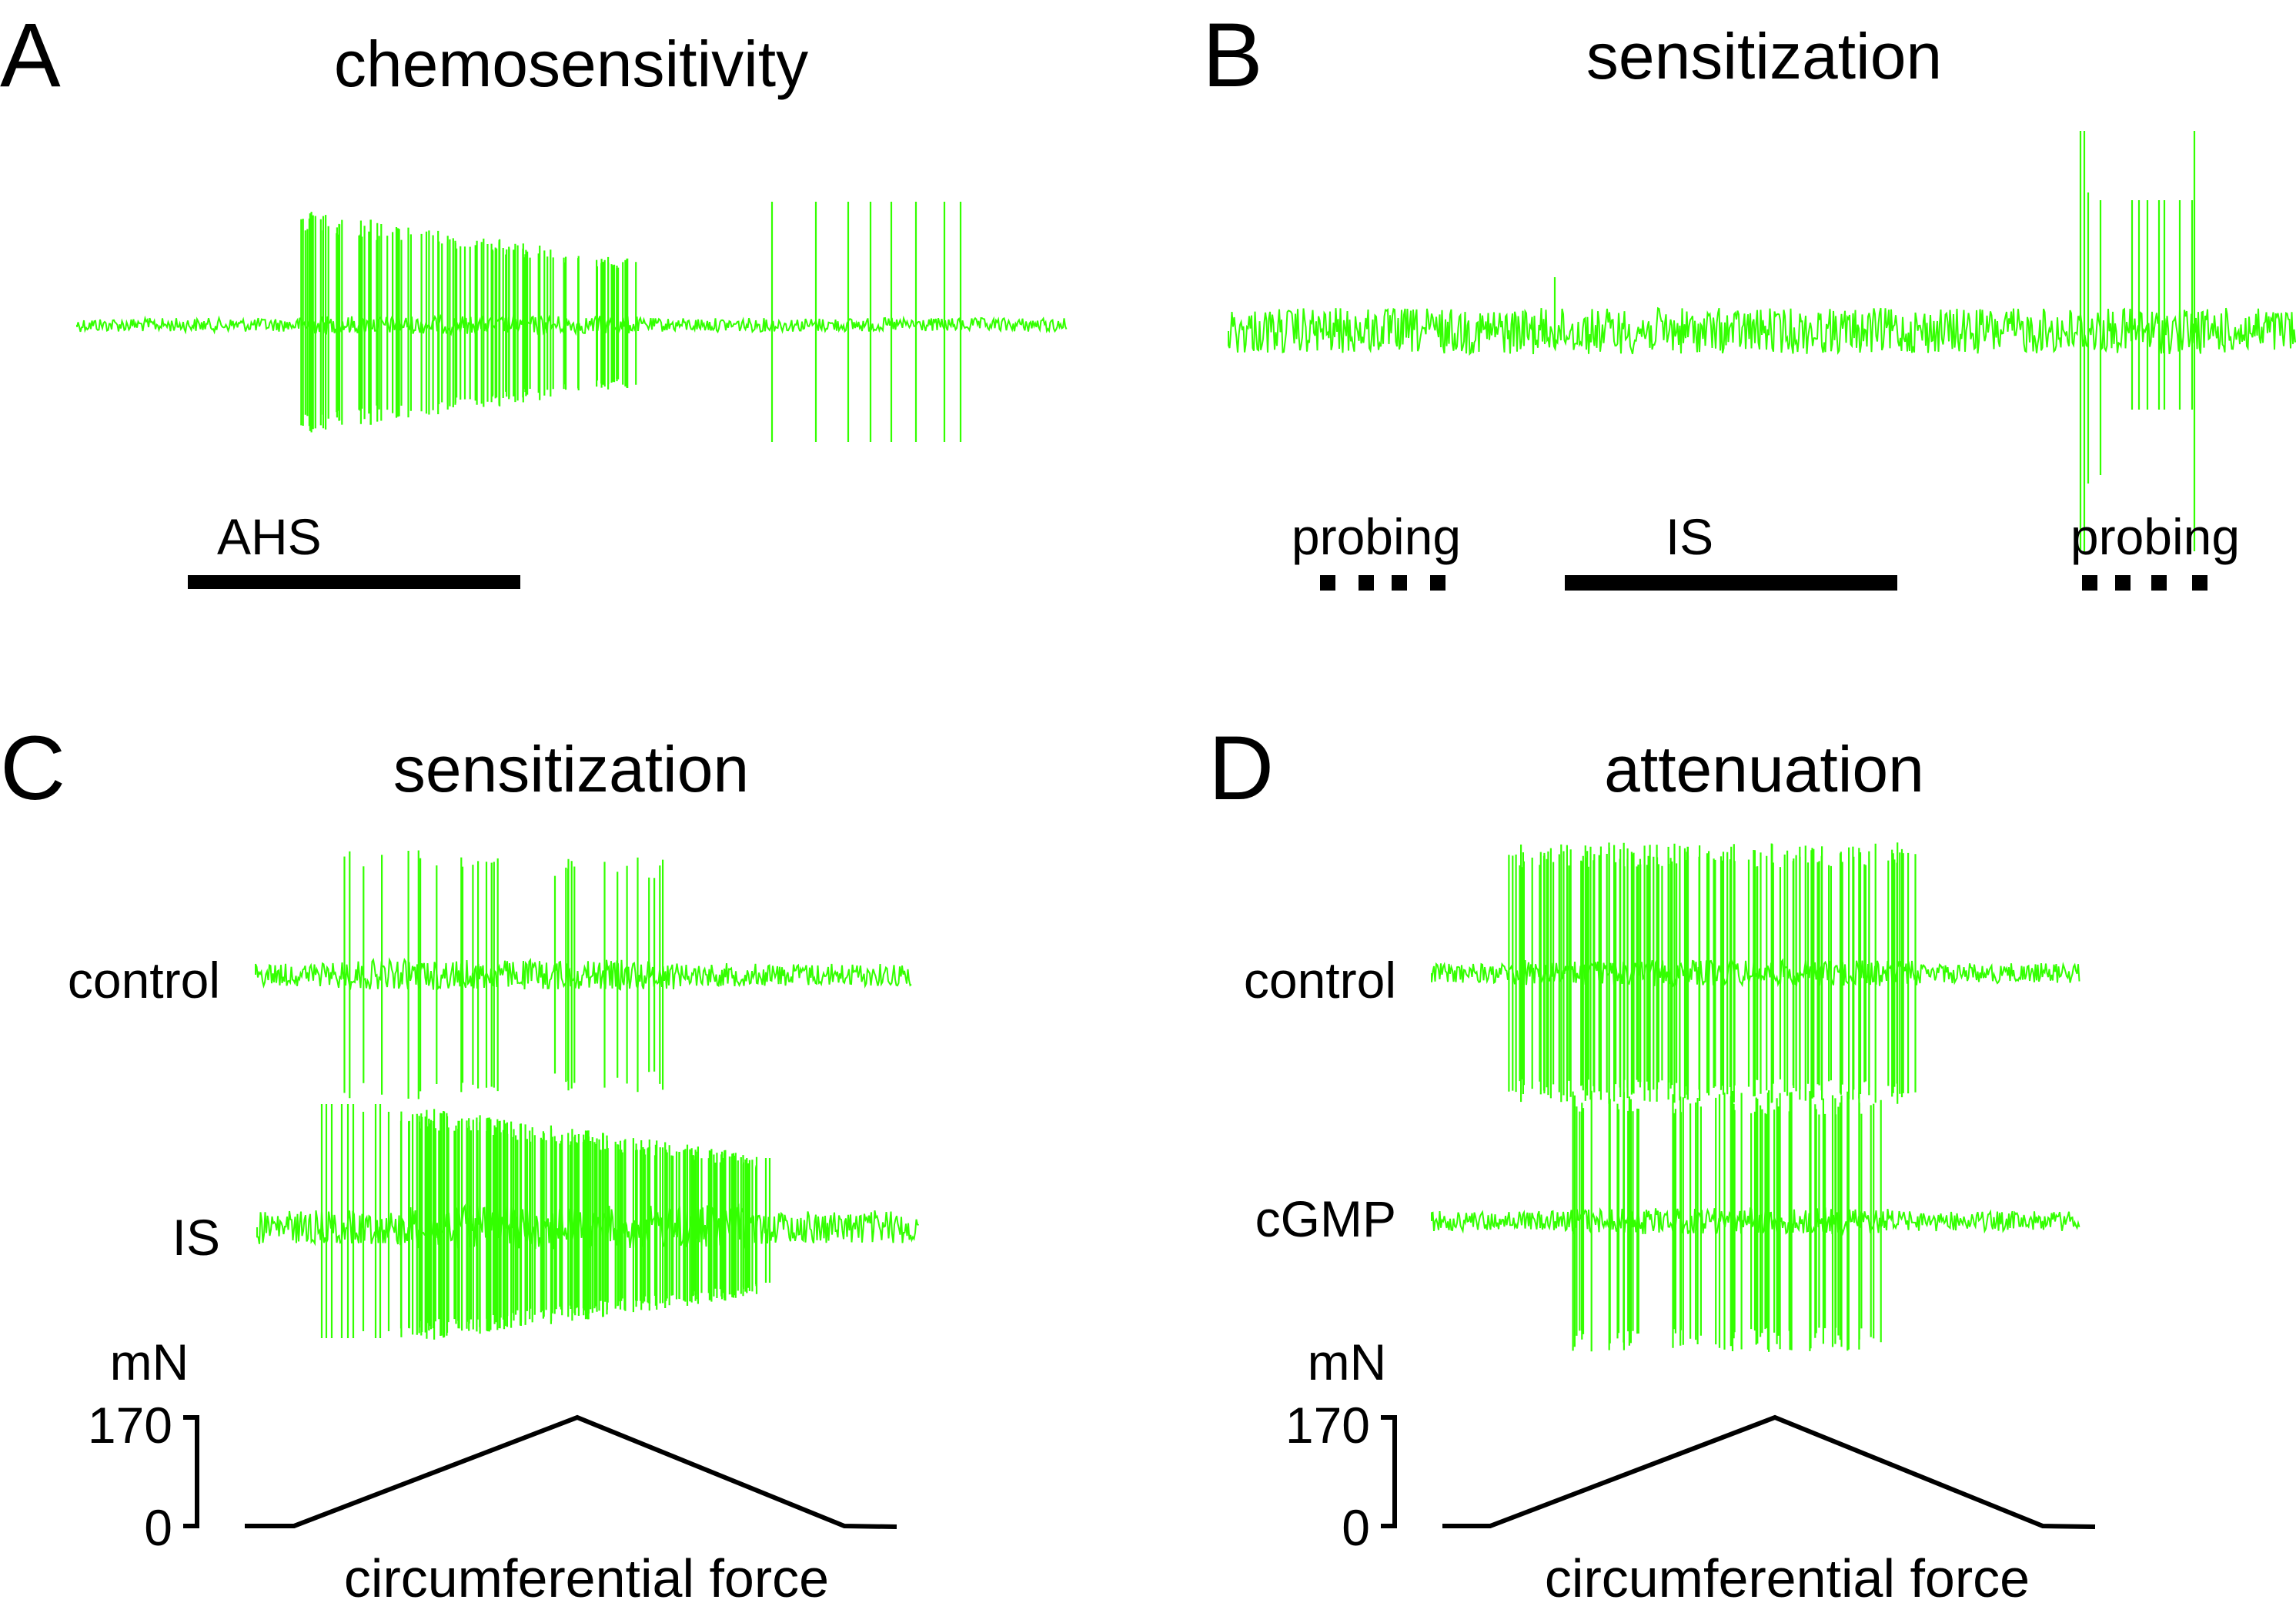 The height and width of the screenshot is (1603, 2296). Describe the element at coordinates (32, 768) in the screenshot. I see `panel-c-letter: C` at that location.